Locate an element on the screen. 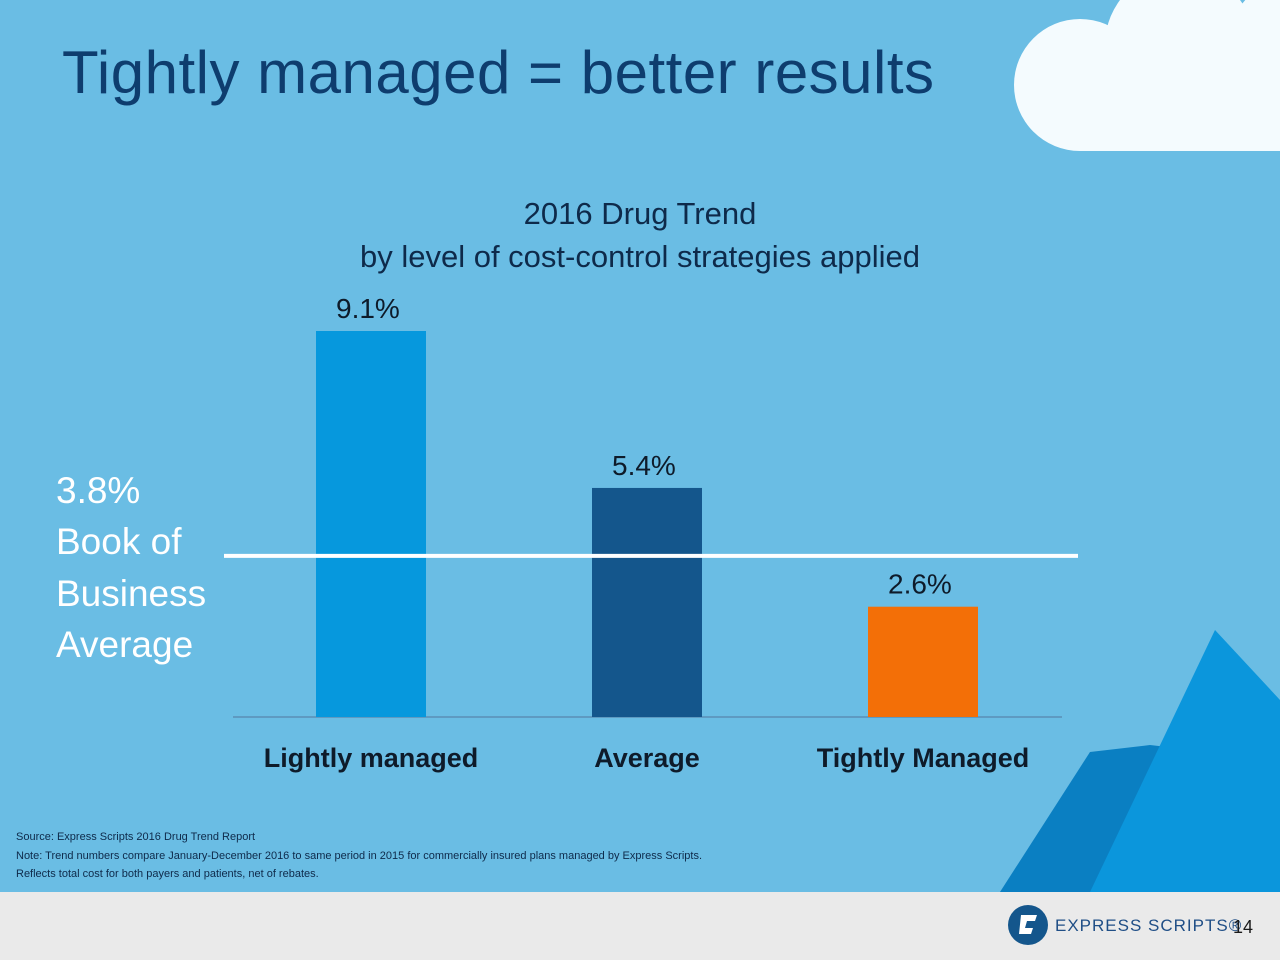 This screenshot has width=1280, height=960. page-number: 14 is located at coordinates (1242, 927).